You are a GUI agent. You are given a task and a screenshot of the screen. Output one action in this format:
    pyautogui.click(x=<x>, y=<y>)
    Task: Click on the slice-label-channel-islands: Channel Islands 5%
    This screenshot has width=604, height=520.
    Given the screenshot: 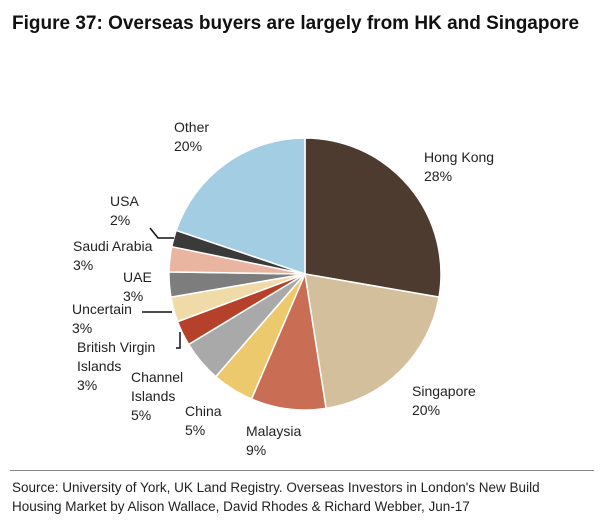 What is the action you would take?
    pyautogui.click(x=157, y=396)
    